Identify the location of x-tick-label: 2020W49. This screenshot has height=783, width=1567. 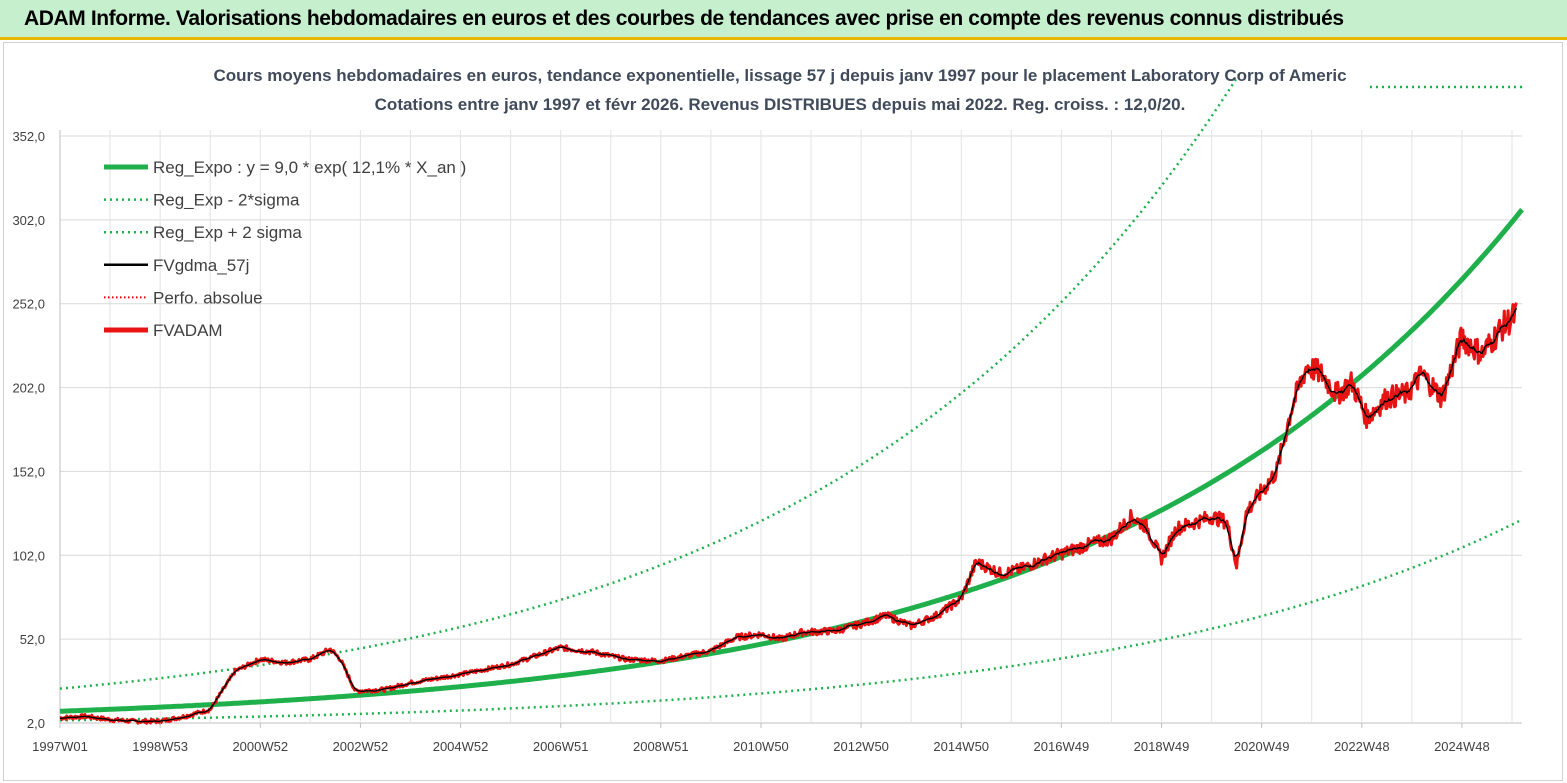
(1262, 746).